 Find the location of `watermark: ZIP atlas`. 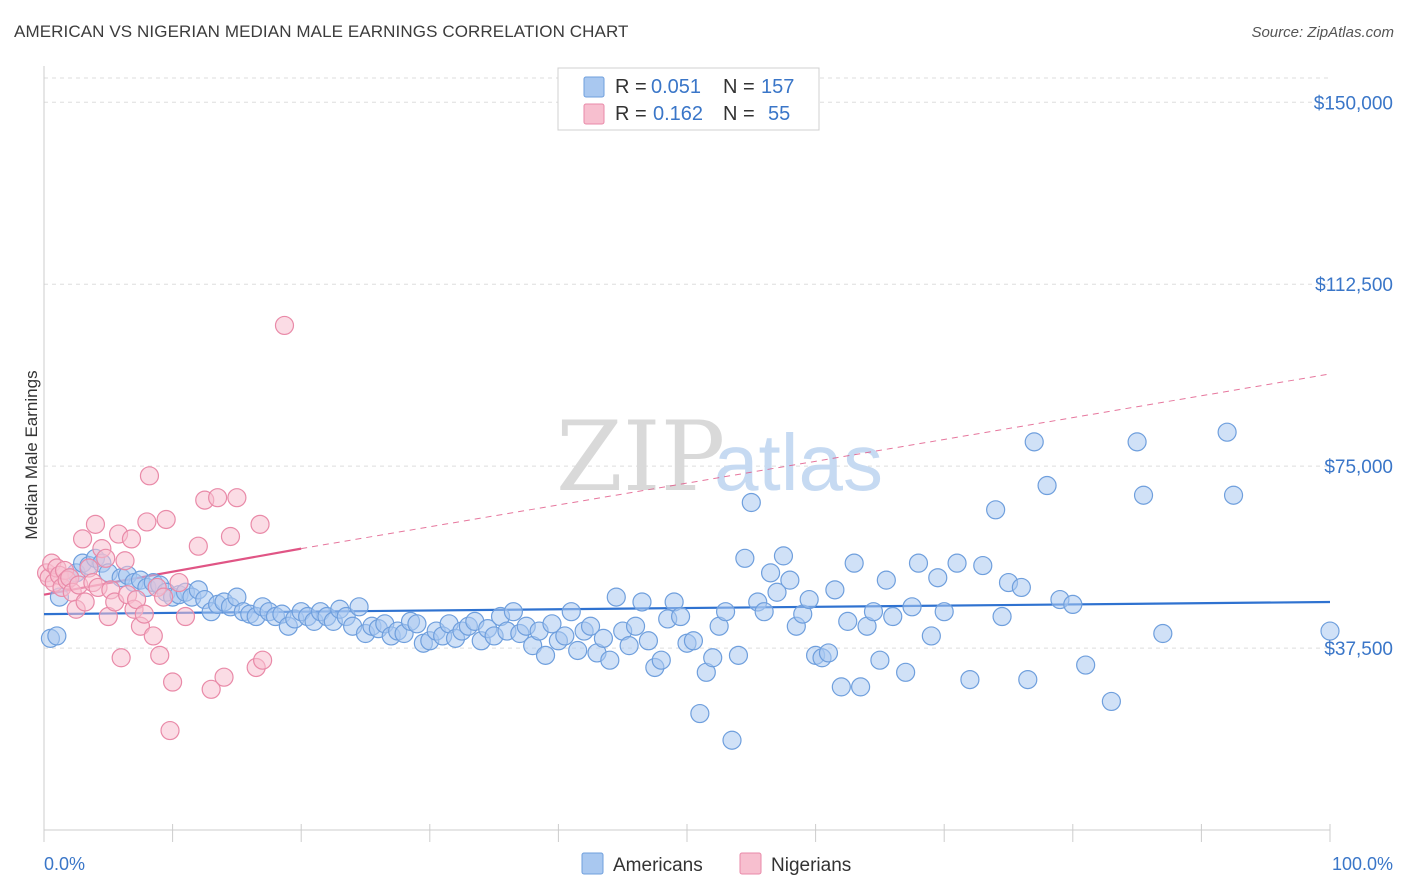

watermark: ZIP atlas is located at coordinates (719, 457).